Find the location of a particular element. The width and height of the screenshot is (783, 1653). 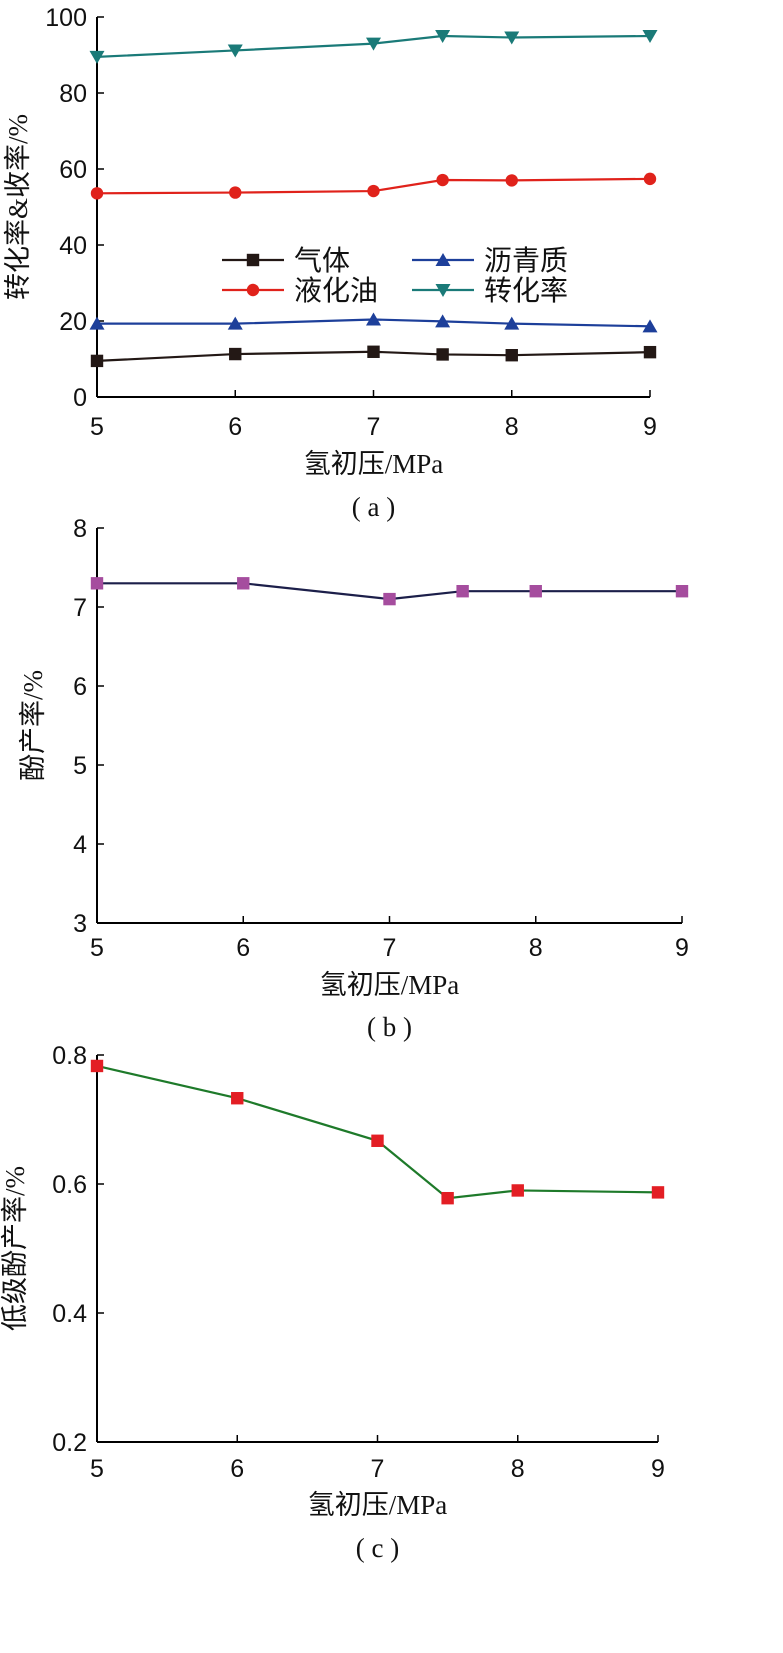

y-tick-label: 3 is located at coordinates (80, 924).